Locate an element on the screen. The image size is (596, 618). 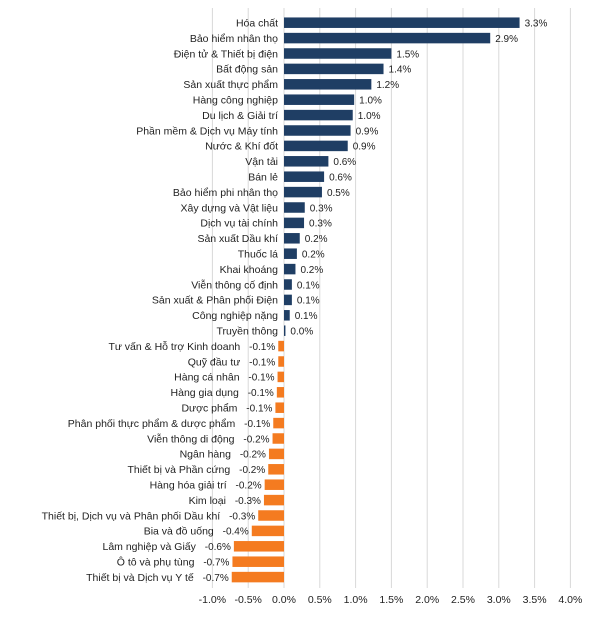
value-label: 1.2% is located at coordinates (387, 85).